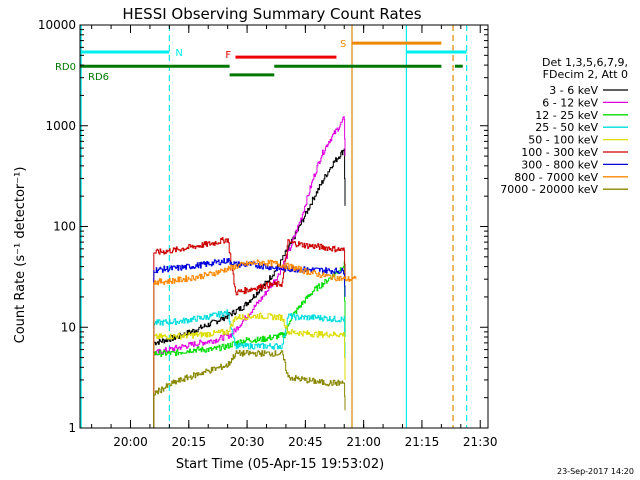 This screenshot has height=480, width=640. I want to click on legend-entry-label-5: 100 - 300 keV, so click(559, 152).